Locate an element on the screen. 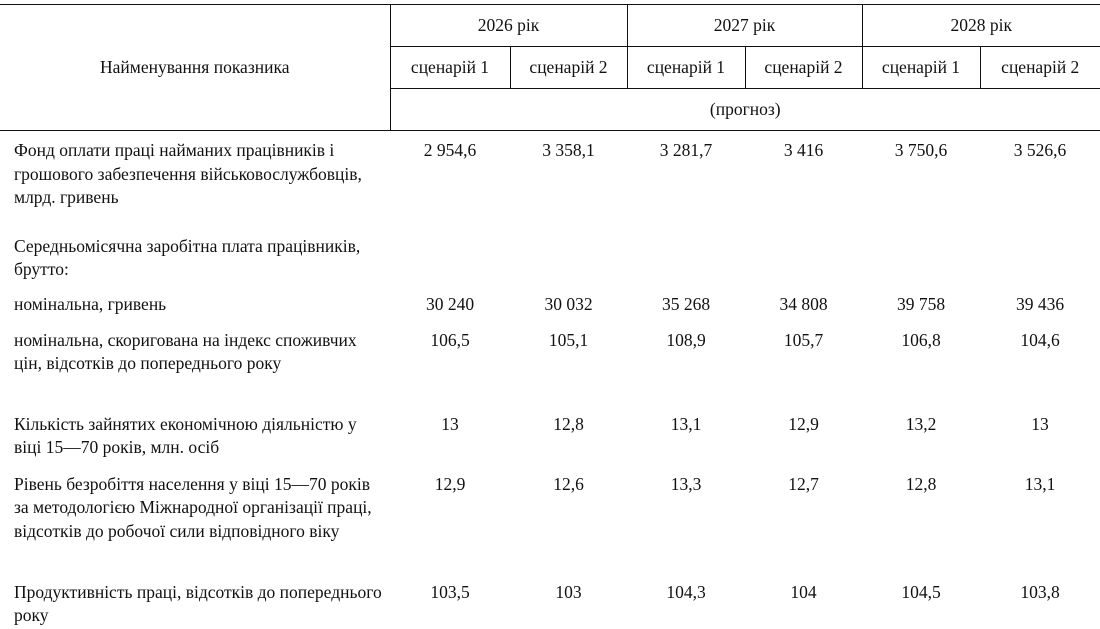  value-cell: 34 808 is located at coordinates (803, 303).